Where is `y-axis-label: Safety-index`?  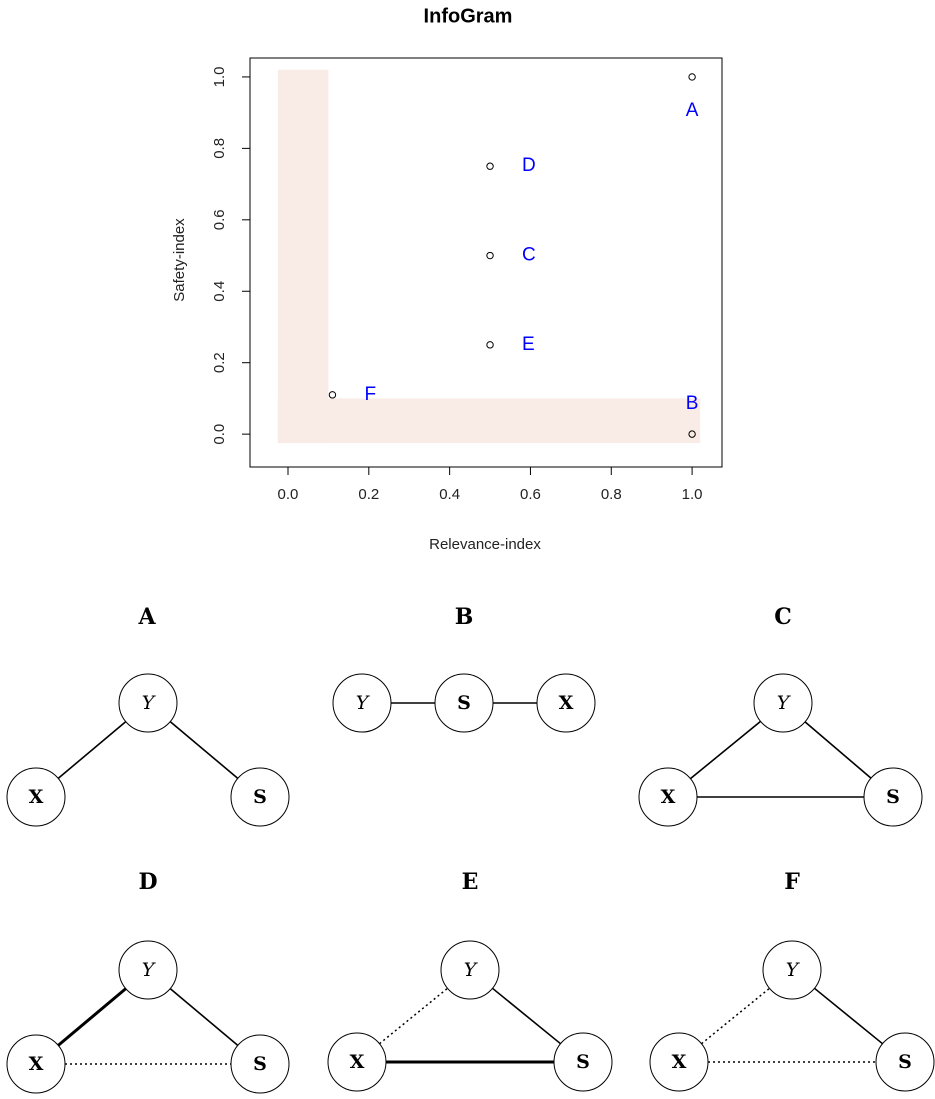 y-axis-label: Safety-index is located at coordinates (179, 260).